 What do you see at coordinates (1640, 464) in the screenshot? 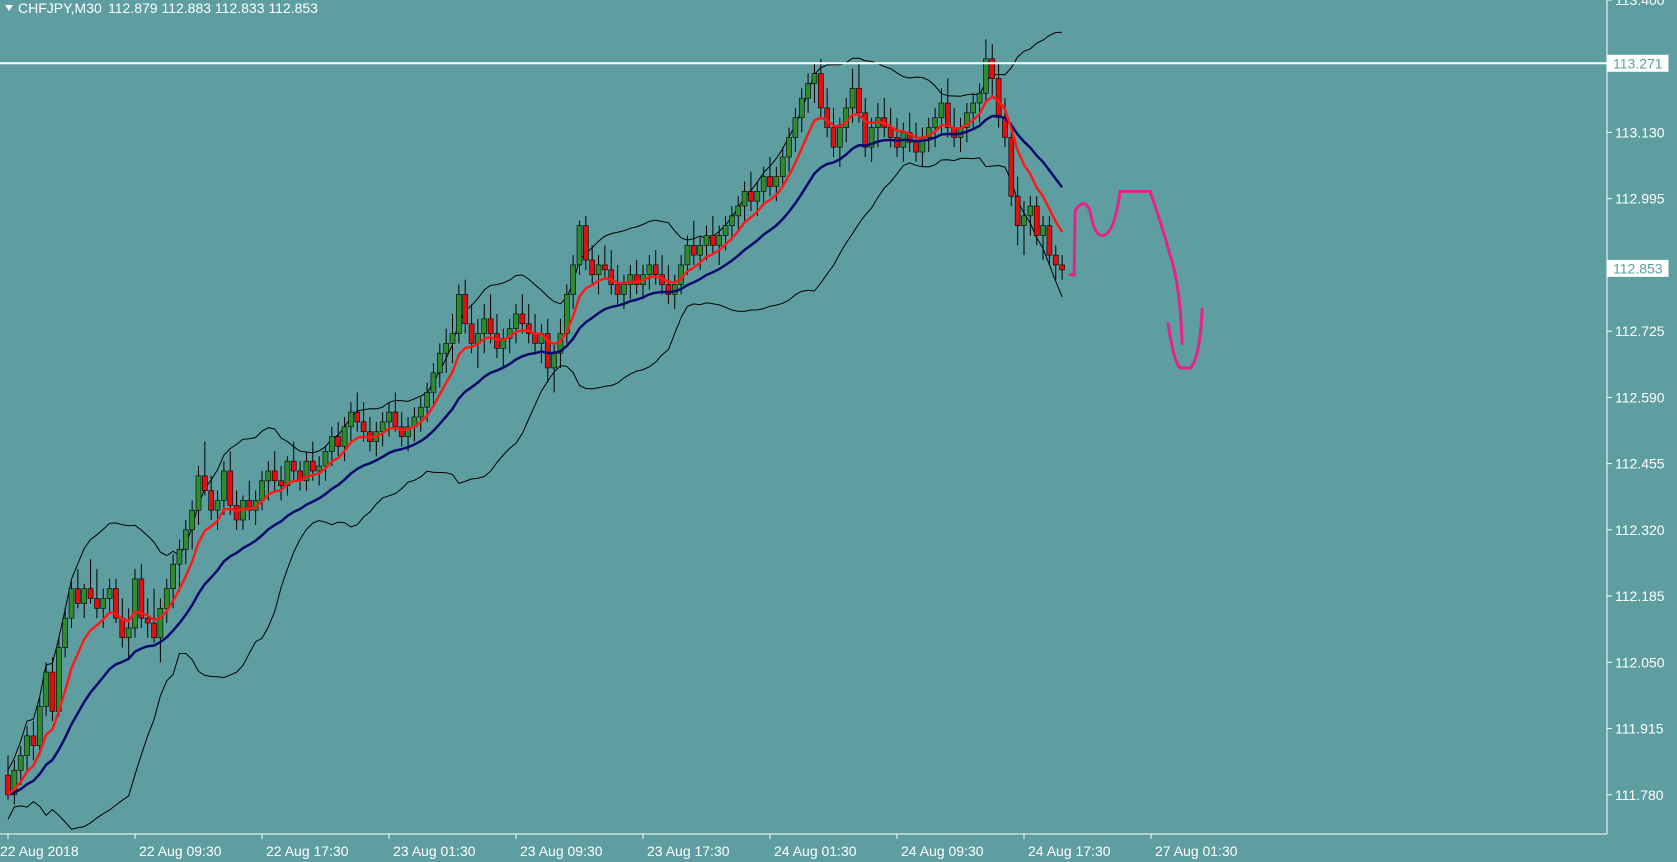
I see `y-tick-label: 112.455` at bounding box center [1640, 464].